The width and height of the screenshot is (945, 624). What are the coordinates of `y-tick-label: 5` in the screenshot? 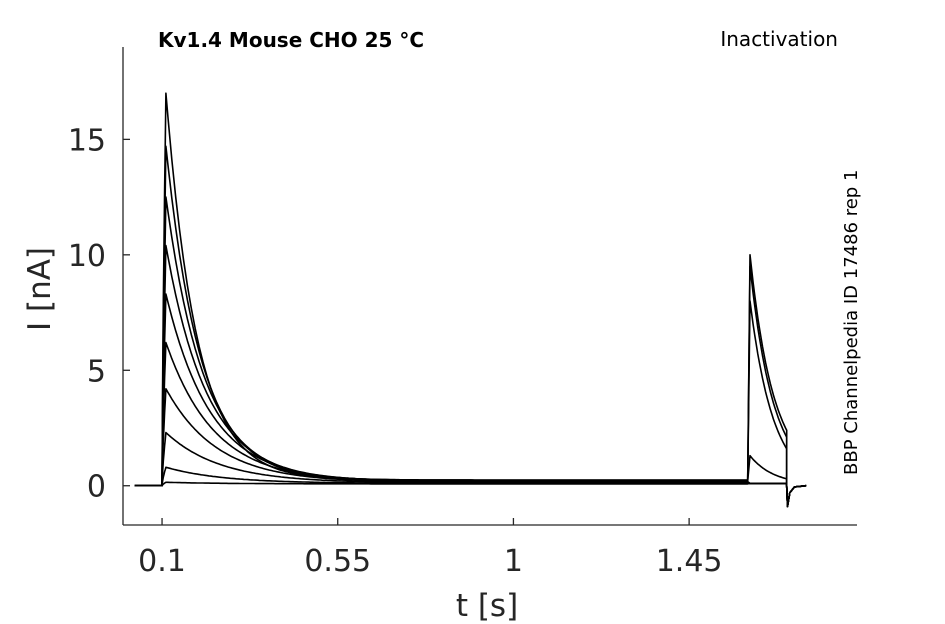 It's located at (96, 371).